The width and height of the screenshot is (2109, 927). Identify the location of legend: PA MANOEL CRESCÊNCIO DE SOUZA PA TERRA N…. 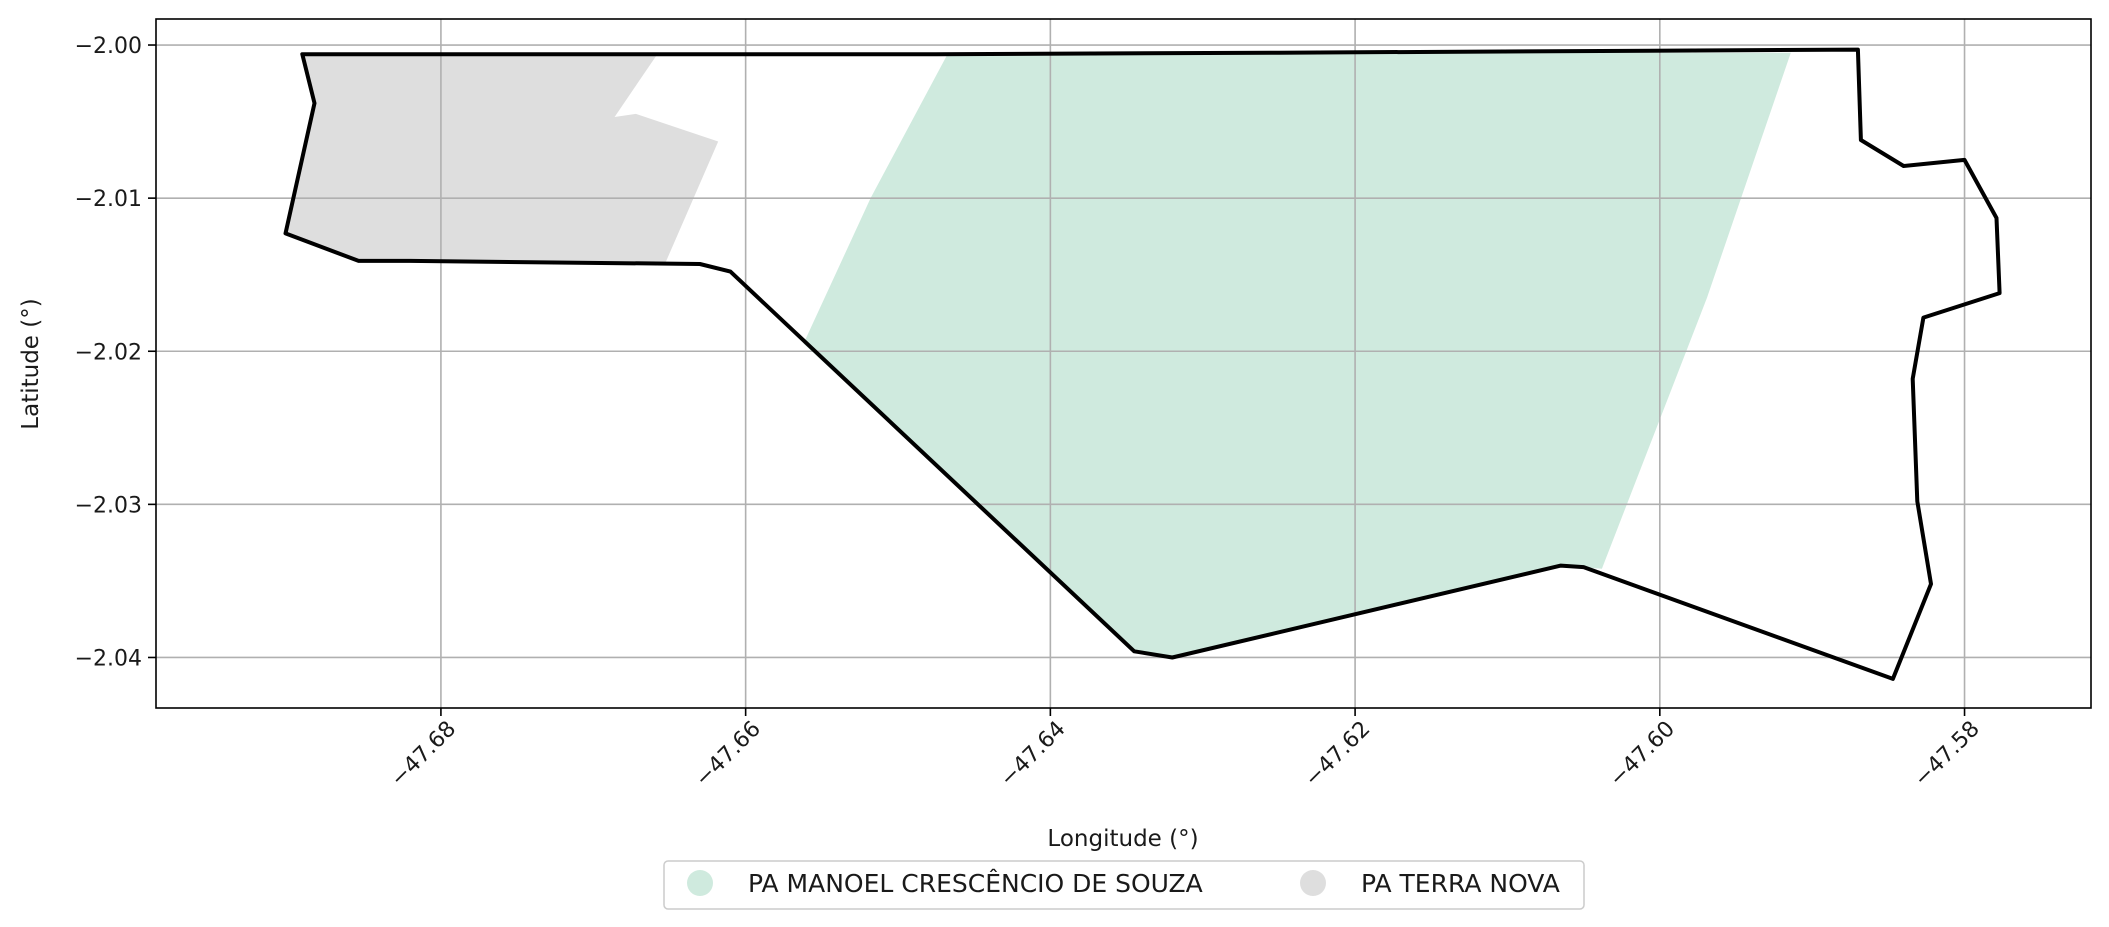
(1124, 885).